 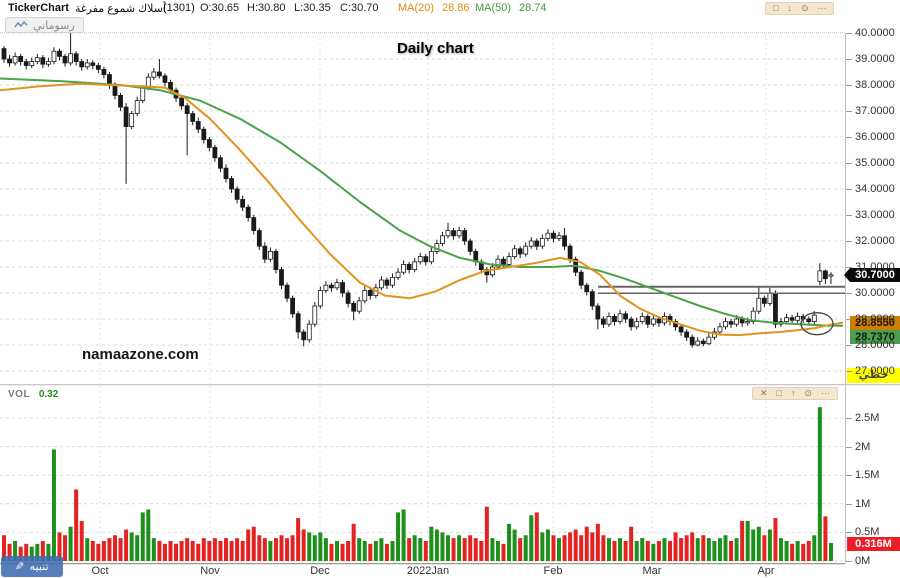 I want to click on close-icon: ✕, so click(x=764, y=393).